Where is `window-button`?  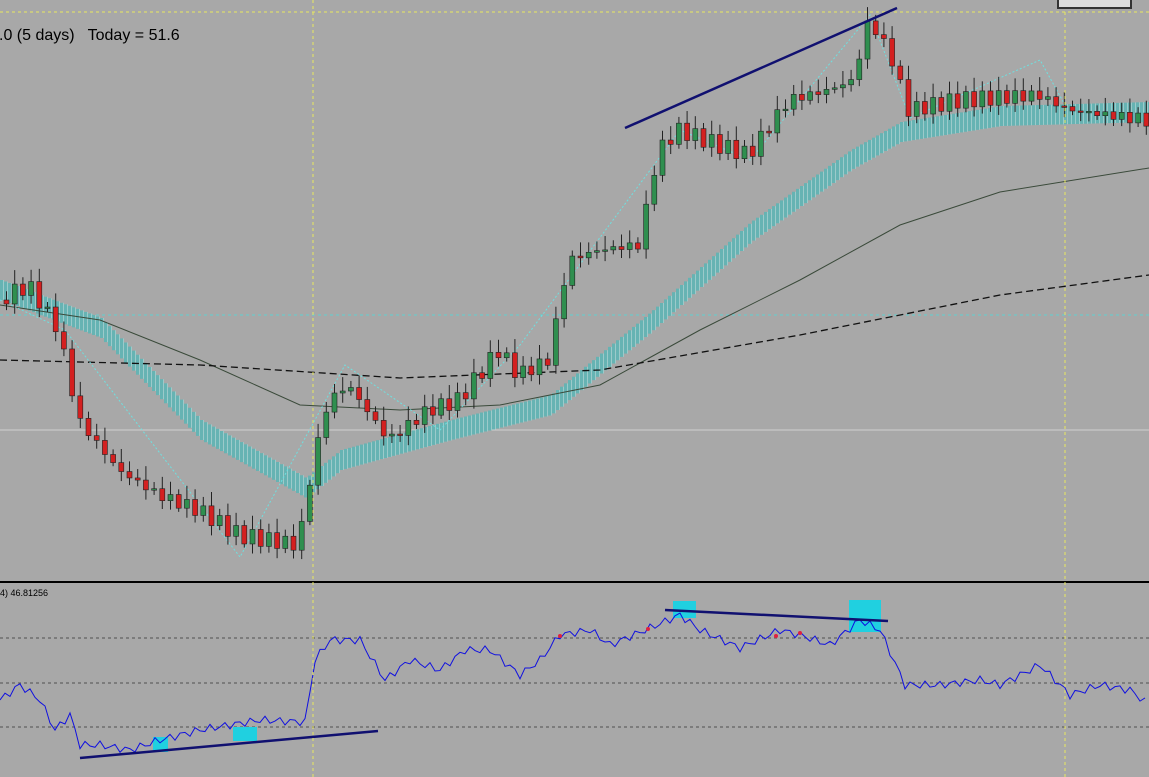 window-button is located at coordinates (1094, 4).